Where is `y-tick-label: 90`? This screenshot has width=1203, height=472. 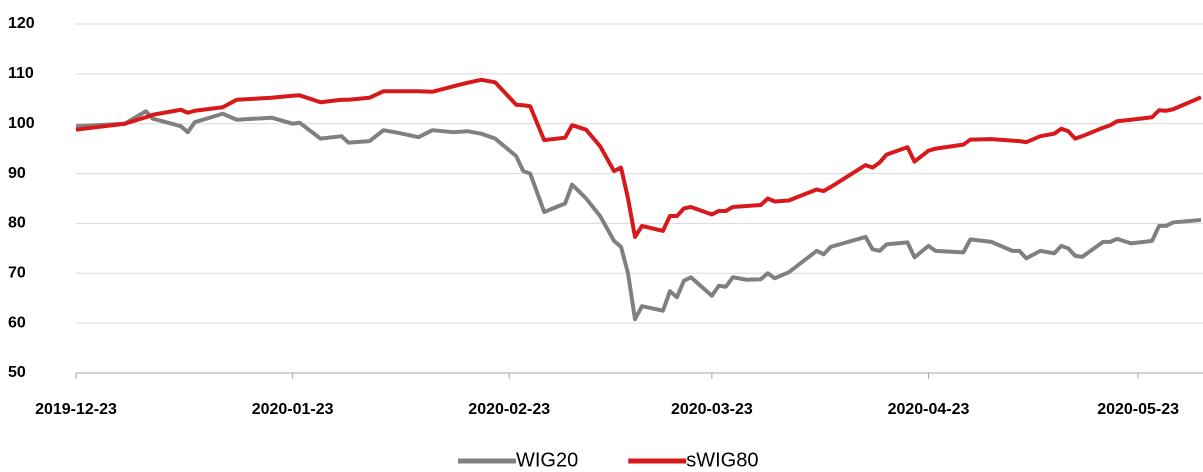
y-tick-label: 90 is located at coordinates (17, 173).